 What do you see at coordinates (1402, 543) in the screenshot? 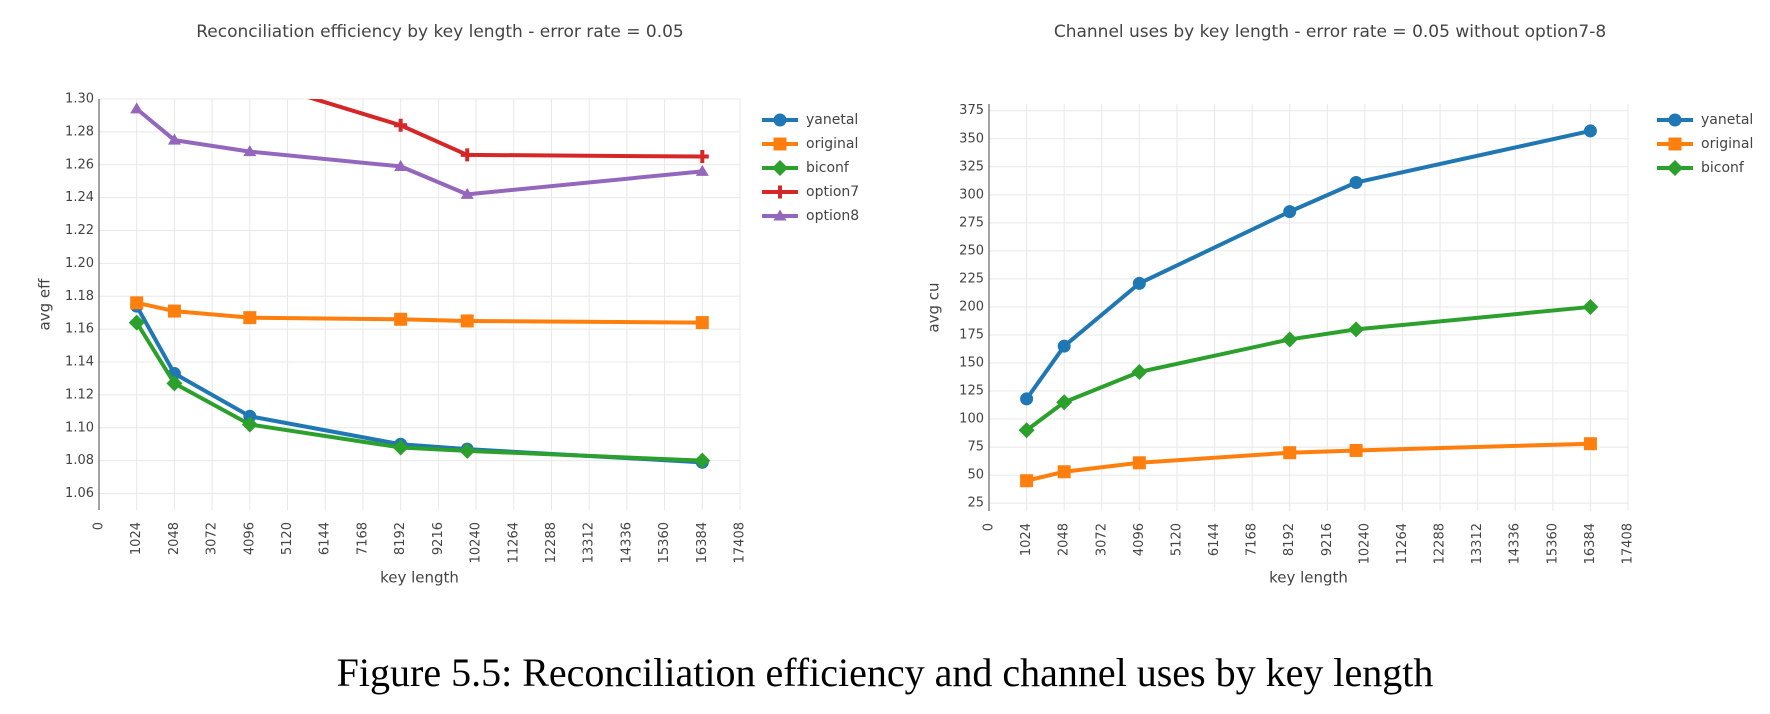
I see `x-tick-label: 11264` at bounding box center [1402, 543].